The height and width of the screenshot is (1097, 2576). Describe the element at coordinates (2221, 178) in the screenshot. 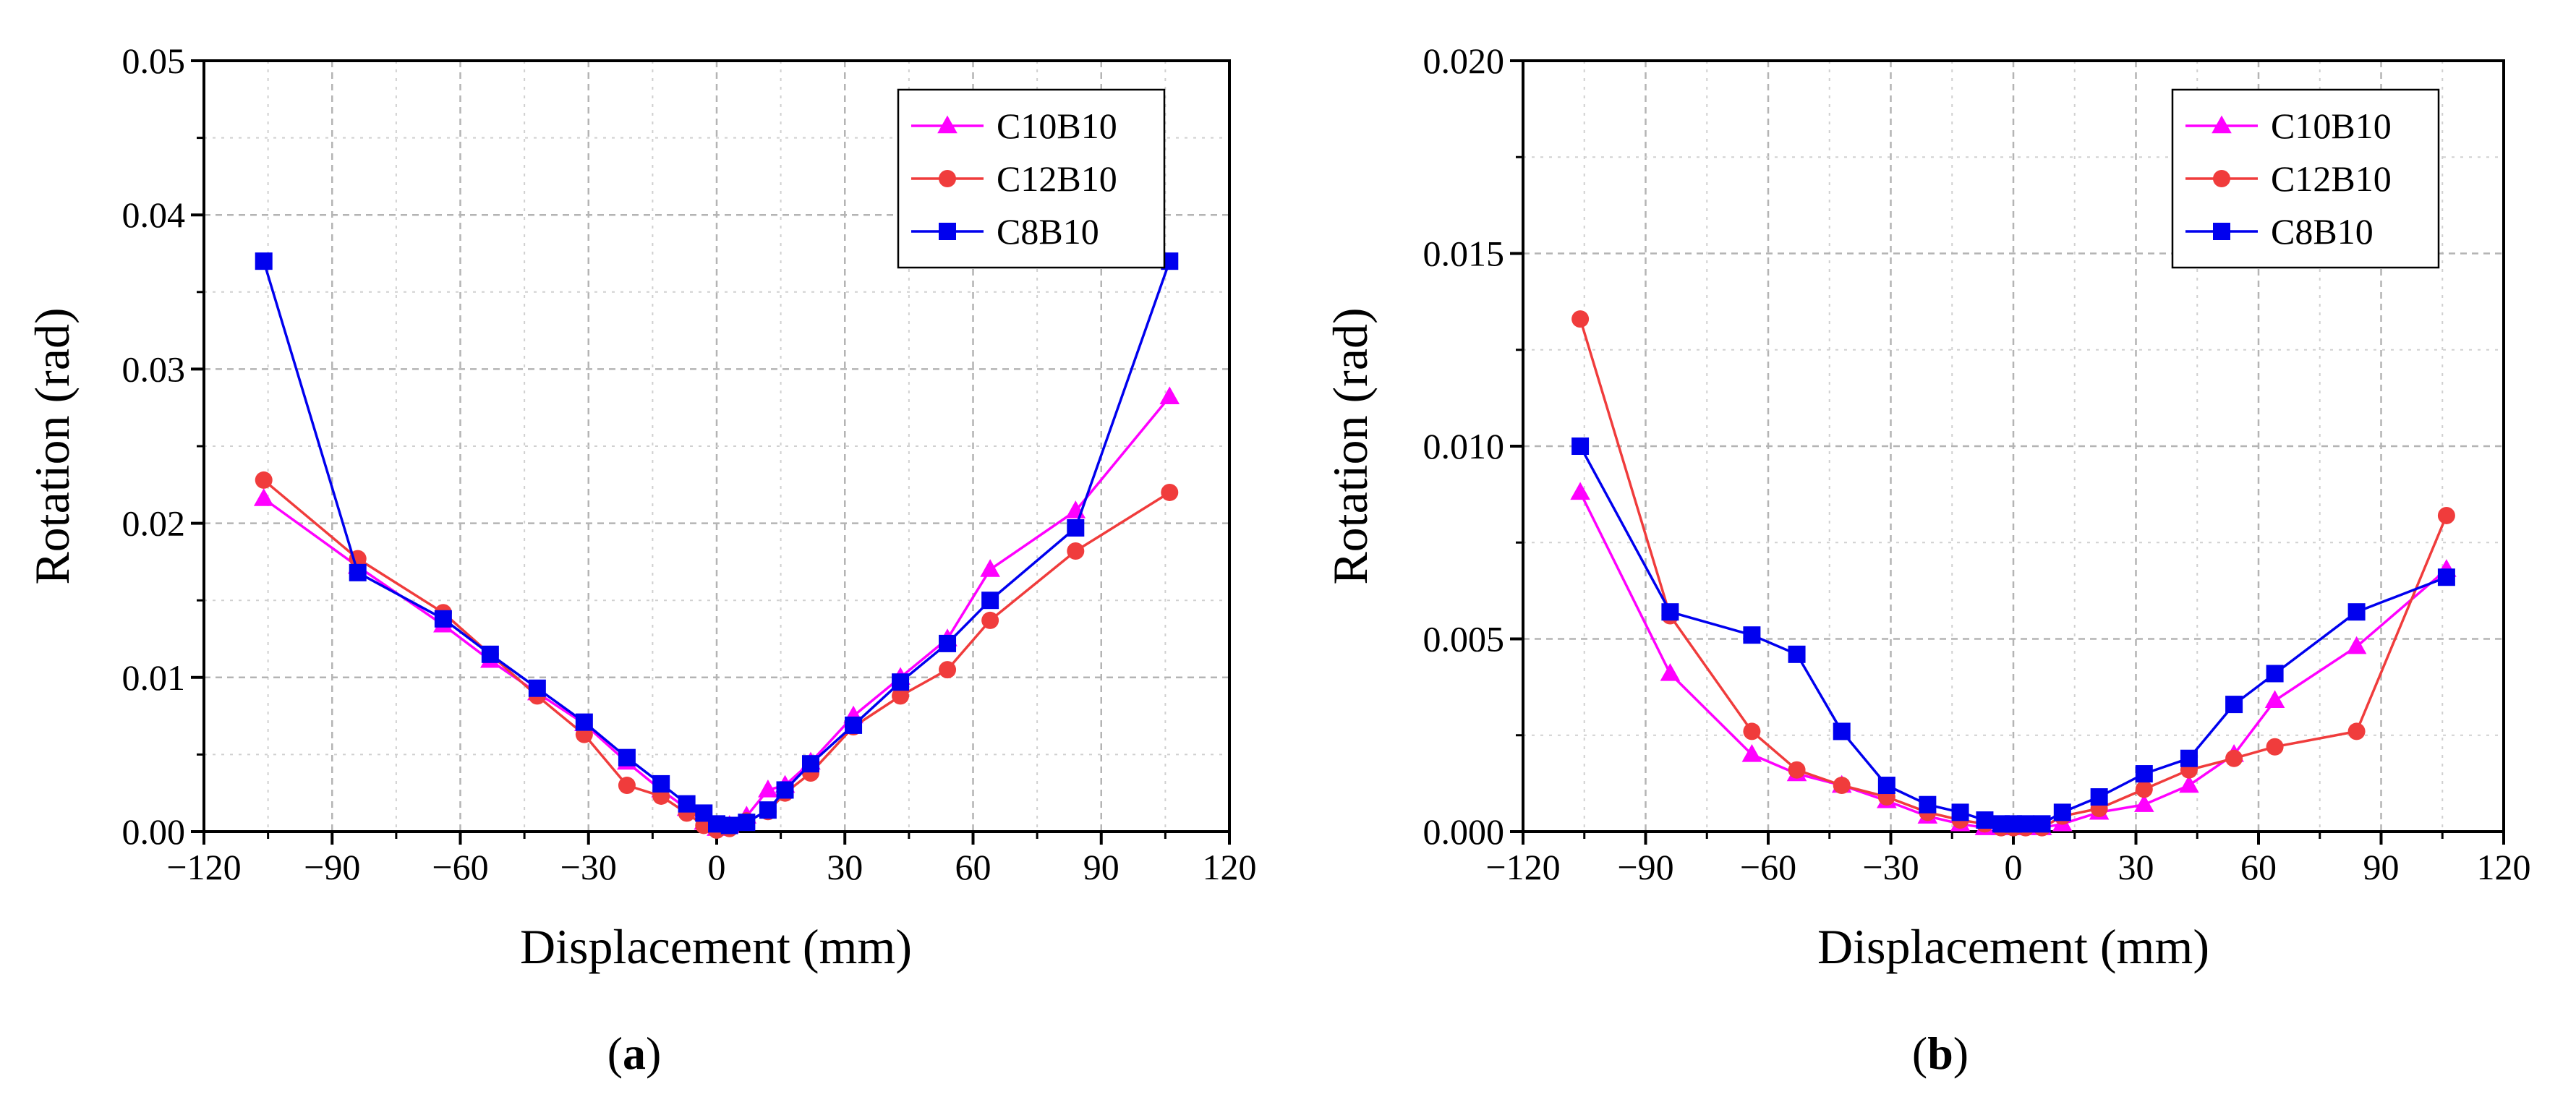

I see `chart1-legend-marker-C12B10` at that location.